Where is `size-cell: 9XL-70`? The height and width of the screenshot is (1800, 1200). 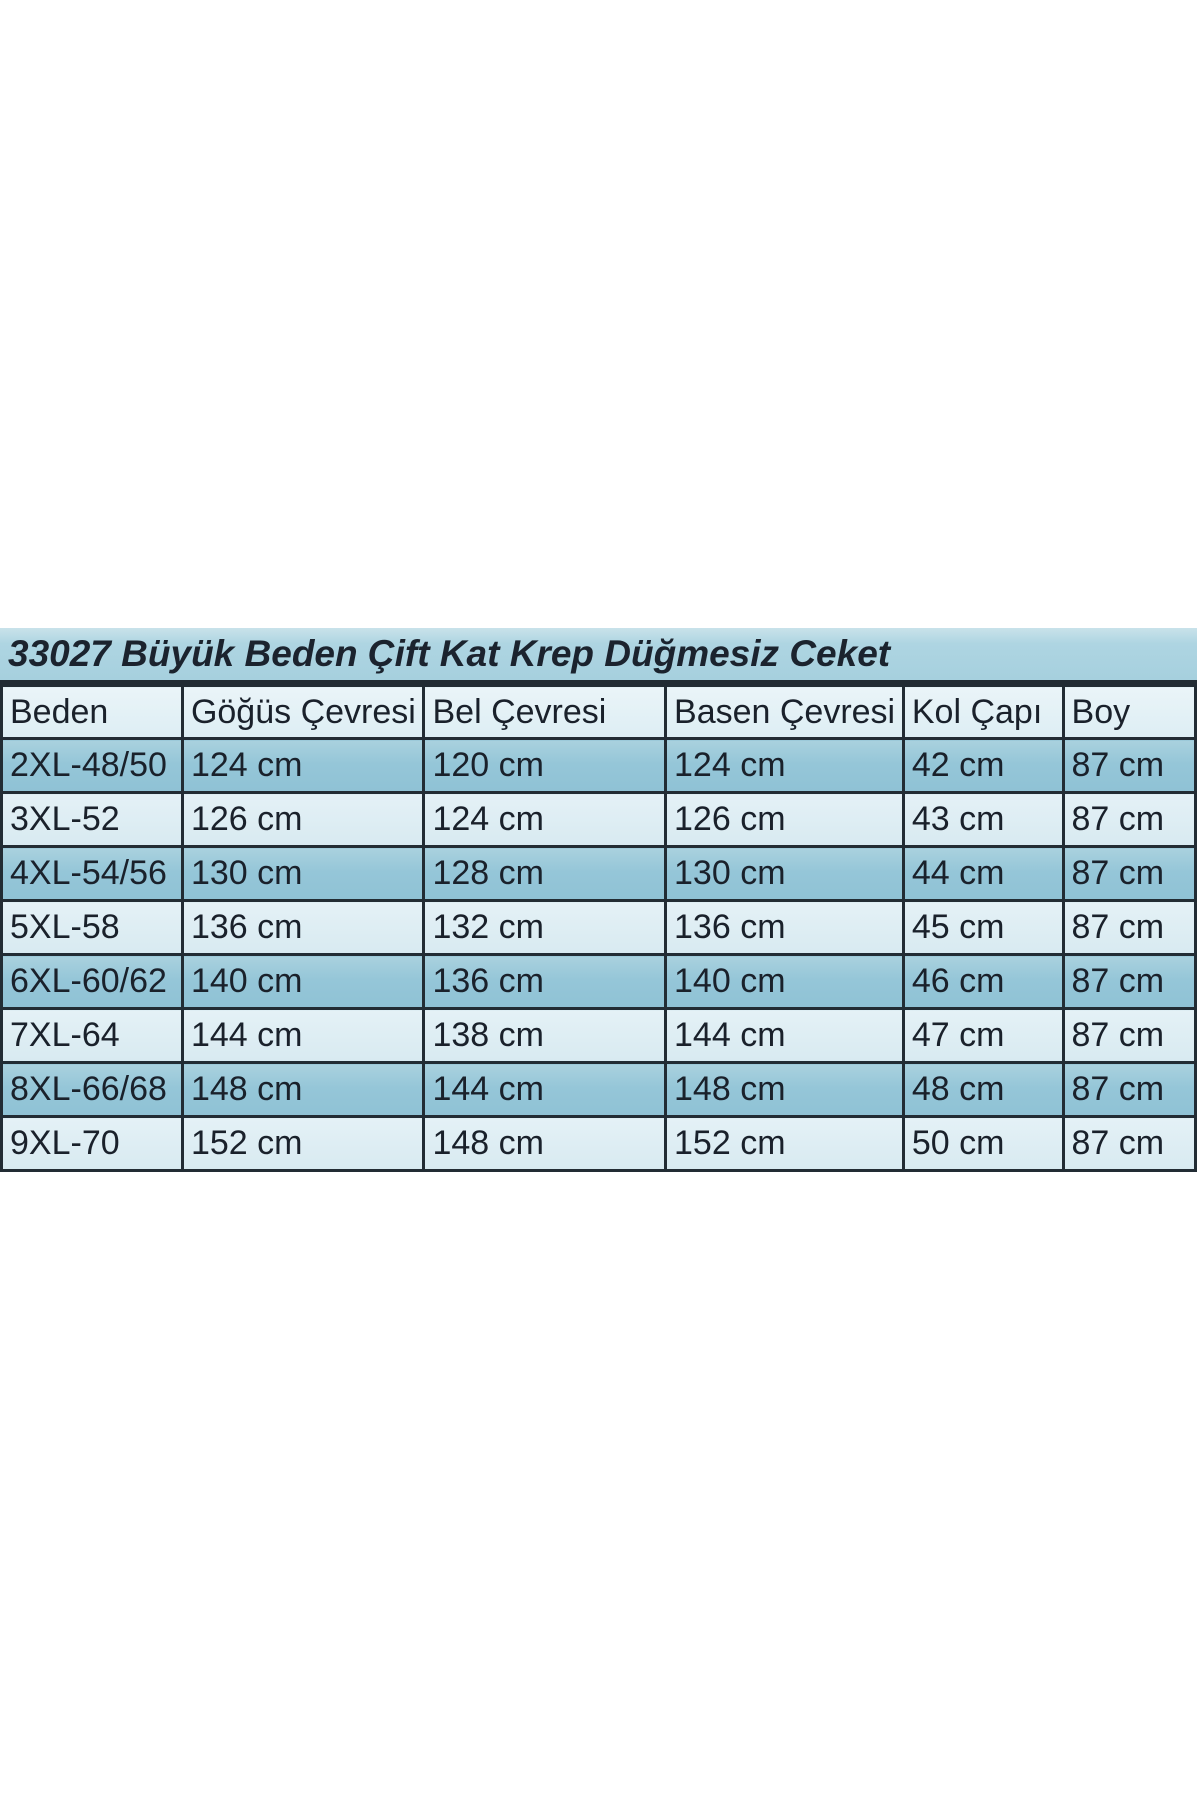
size-cell: 9XL-70 is located at coordinates (92, 1143).